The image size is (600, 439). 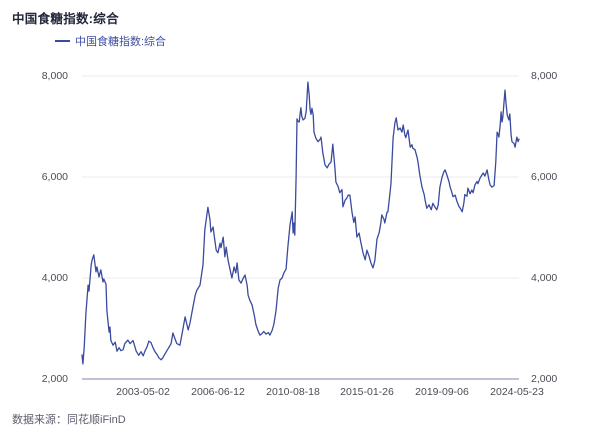 What do you see at coordinates (121, 42) in the screenshot?
I see `legend-series-label: 中国食糖指数:综合` at bounding box center [121, 42].